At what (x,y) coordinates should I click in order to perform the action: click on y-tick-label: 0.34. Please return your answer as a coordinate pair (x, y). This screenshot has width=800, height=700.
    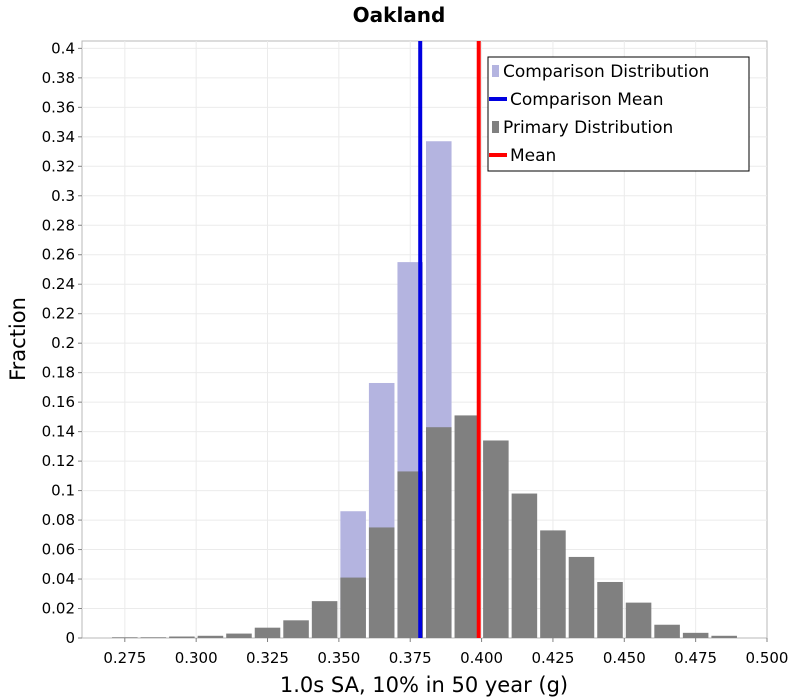
    Looking at the image, I should click on (58, 137).